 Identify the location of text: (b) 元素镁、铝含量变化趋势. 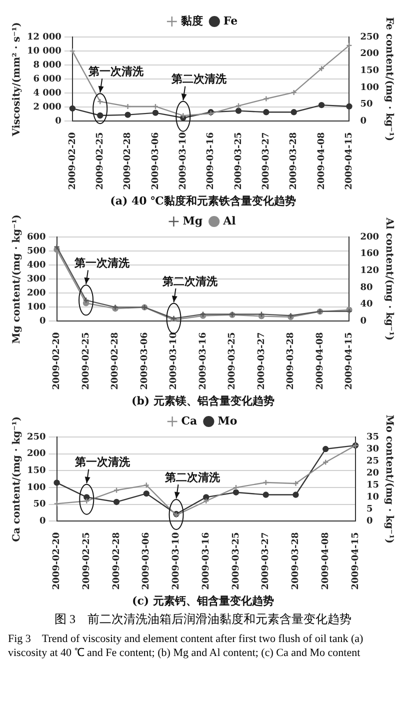
(203, 401).